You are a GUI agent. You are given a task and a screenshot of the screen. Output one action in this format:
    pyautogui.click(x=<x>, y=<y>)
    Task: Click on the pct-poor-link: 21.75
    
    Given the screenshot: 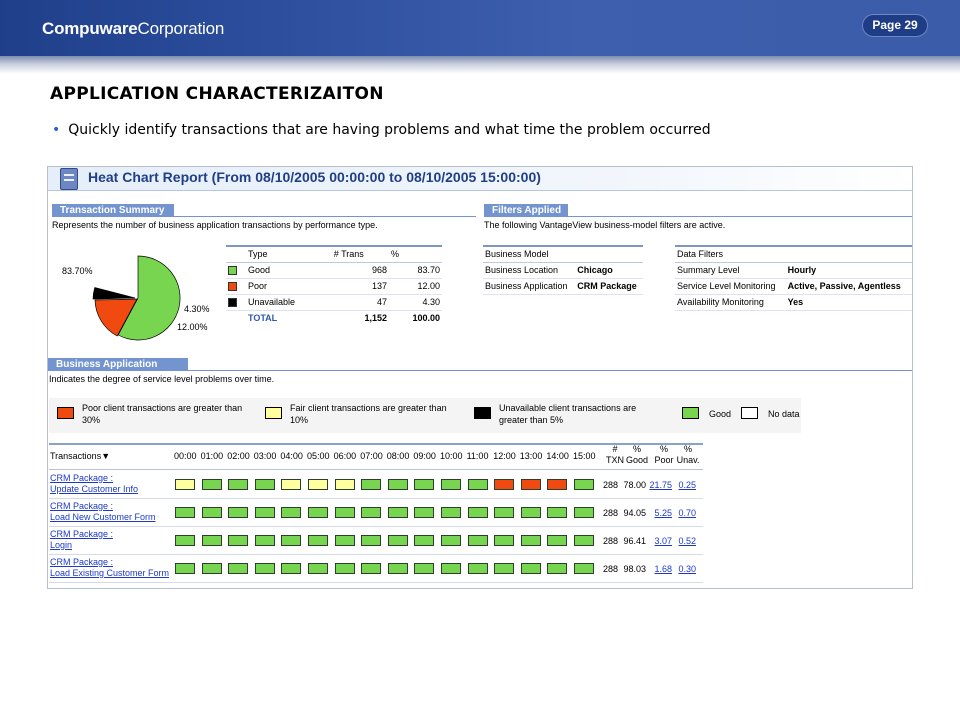 What is the action you would take?
    pyautogui.click(x=660, y=485)
    